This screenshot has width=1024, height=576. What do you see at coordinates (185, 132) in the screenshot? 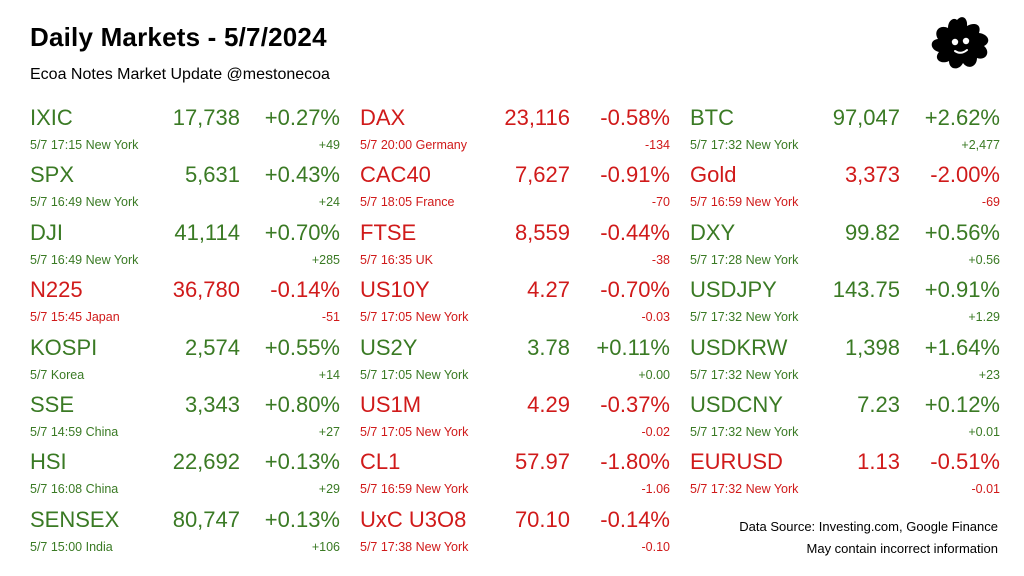
I see `ticker-row: IXIC 17,738 +0.27% 5/7 17:15 New York +49` at bounding box center [185, 132].